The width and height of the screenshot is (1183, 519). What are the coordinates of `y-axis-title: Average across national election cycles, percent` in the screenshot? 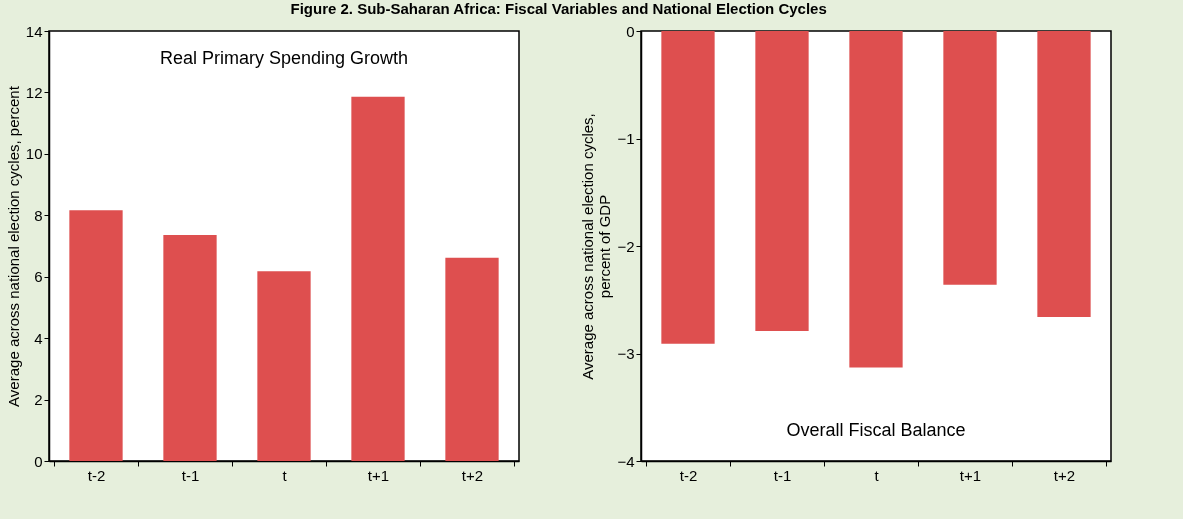 It's located at (13, 246).